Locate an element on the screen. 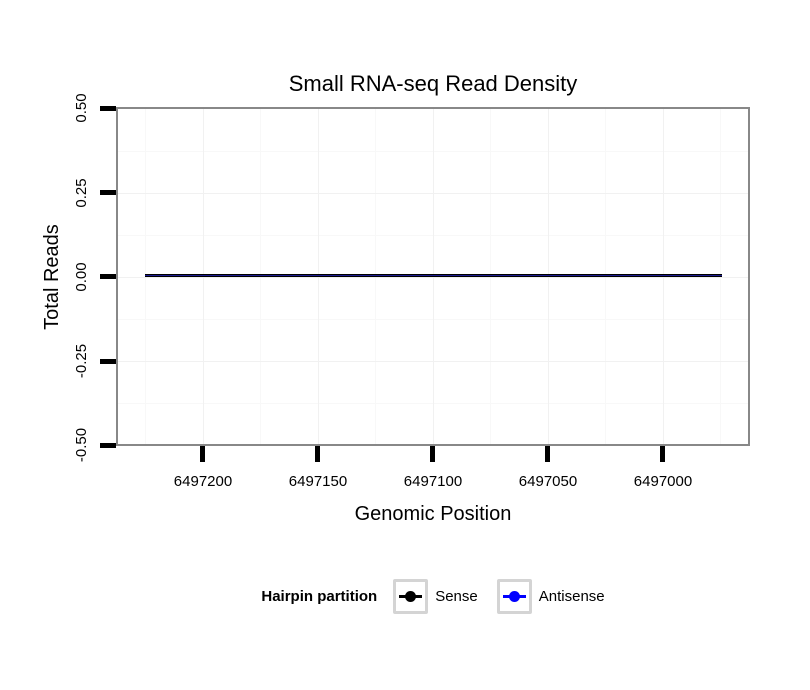 This screenshot has height=690, width=810. legend-key-sense is located at coordinates (411, 596).